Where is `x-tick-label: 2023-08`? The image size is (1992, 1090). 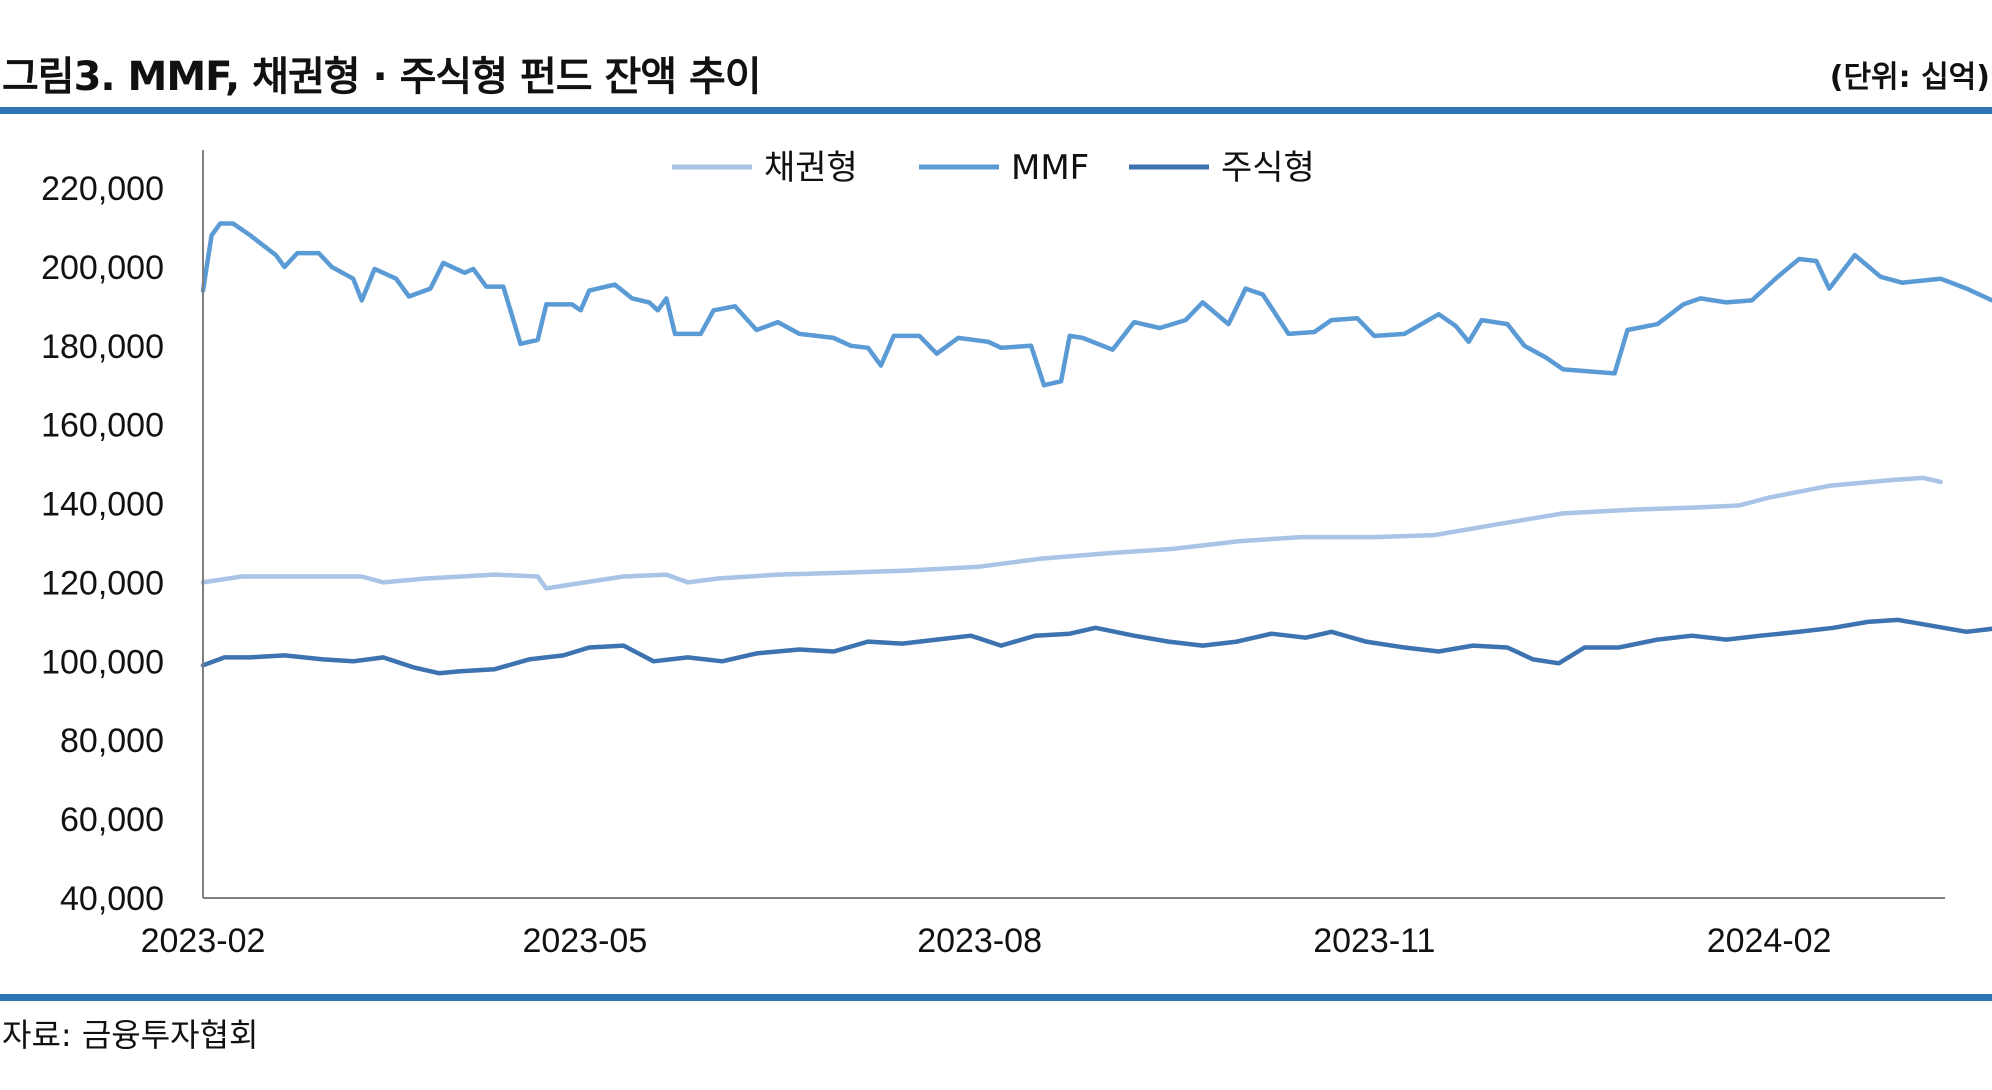 x-tick-label: 2023-08 is located at coordinates (979, 941).